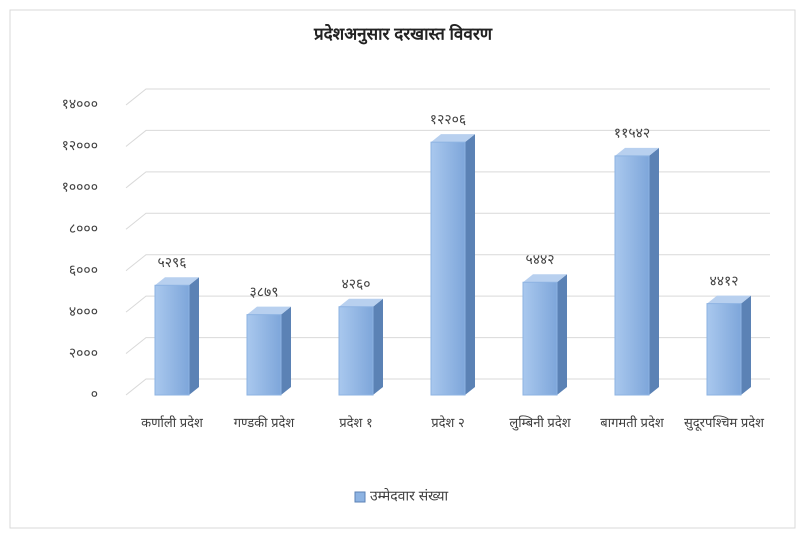 The width and height of the screenshot is (806, 538). What do you see at coordinates (360, 497) in the screenshot?
I see `legend-swatch` at bounding box center [360, 497].